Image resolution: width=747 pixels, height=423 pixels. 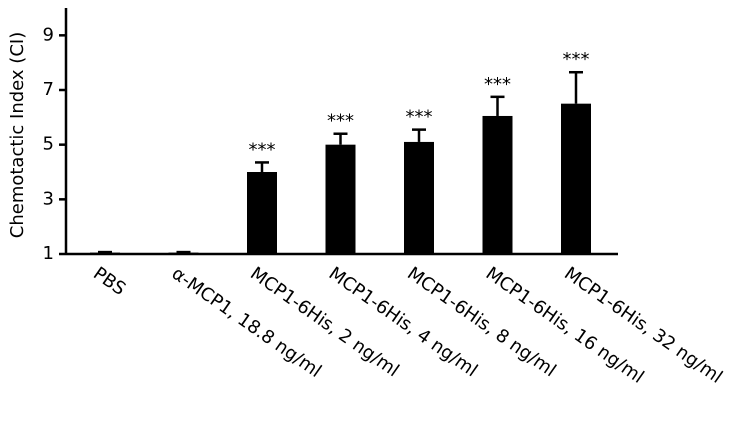 What do you see at coordinates (17, 135) in the screenshot?
I see `y-axis-title: Chemotactic Index (CI)` at bounding box center [17, 135].